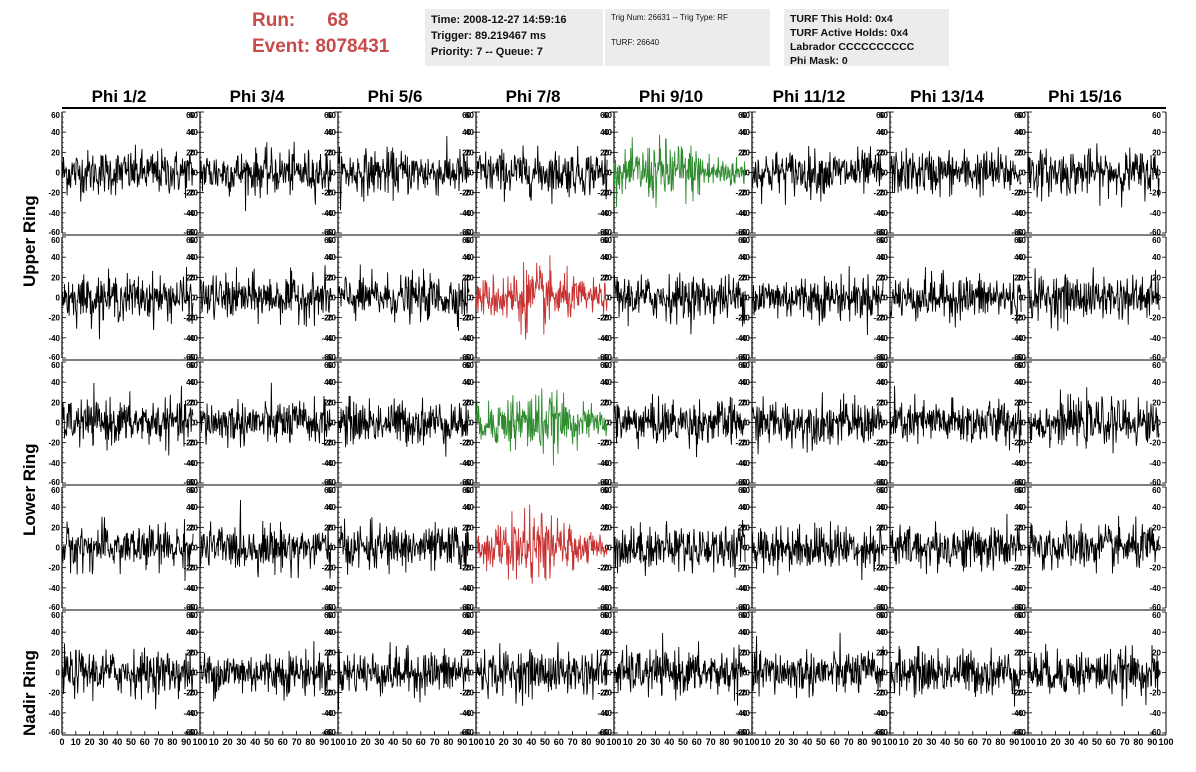 The image size is (1196, 772). What do you see at coordinates (487, 52) in the screenshot?
I see `priority-text: Priority: 7 -- Queue: 7` at bounding box center [487, 52].